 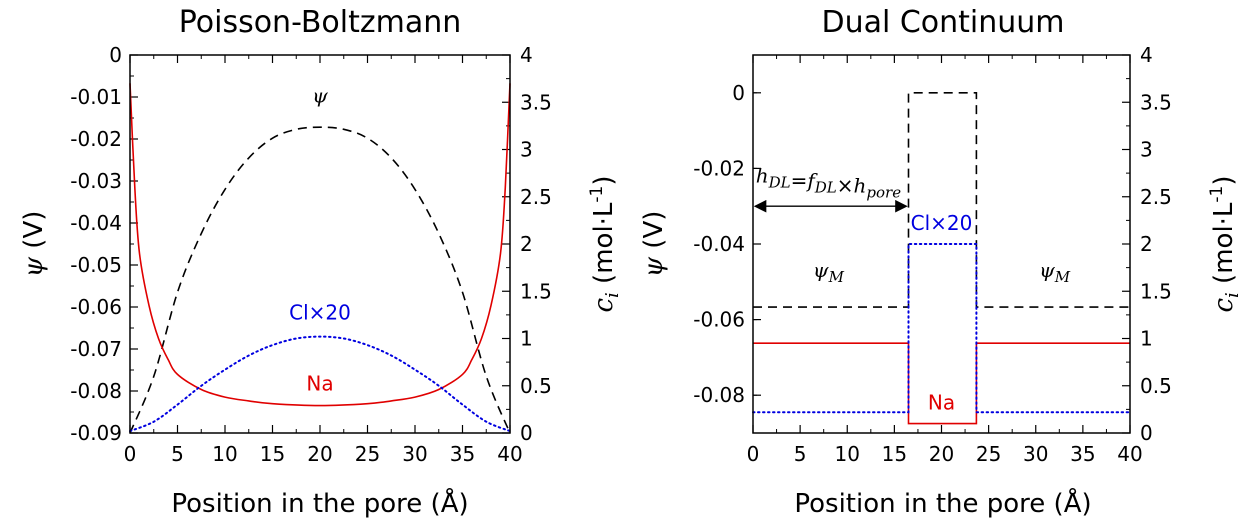 What do you see at coordinates (320, 95) in the screenshot?
I see `annotation-label: ψ` at bounding box center [320, 95].